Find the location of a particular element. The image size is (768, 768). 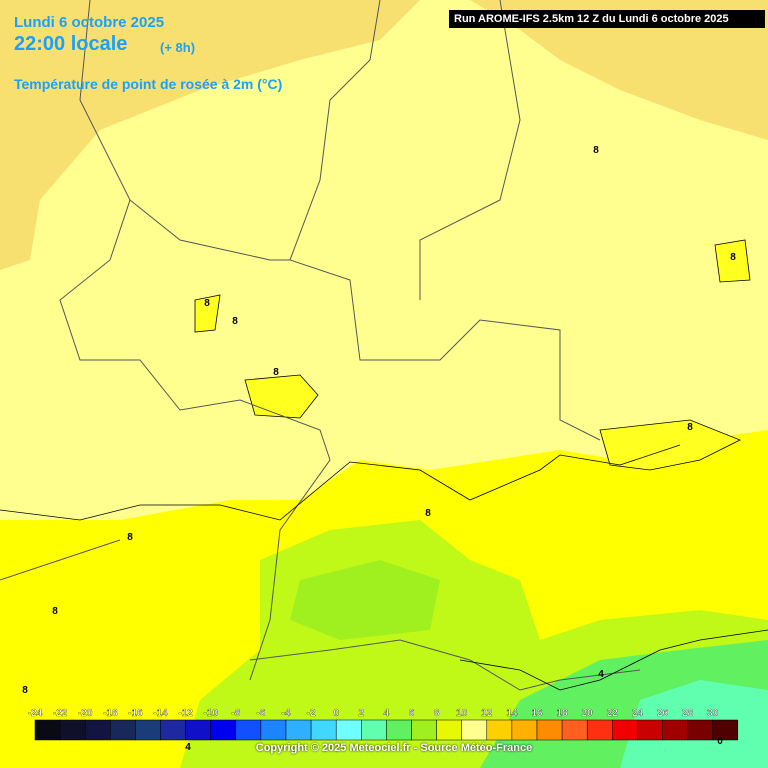

colorbar-tick-label: 12 is located at coordinates (487, 713).